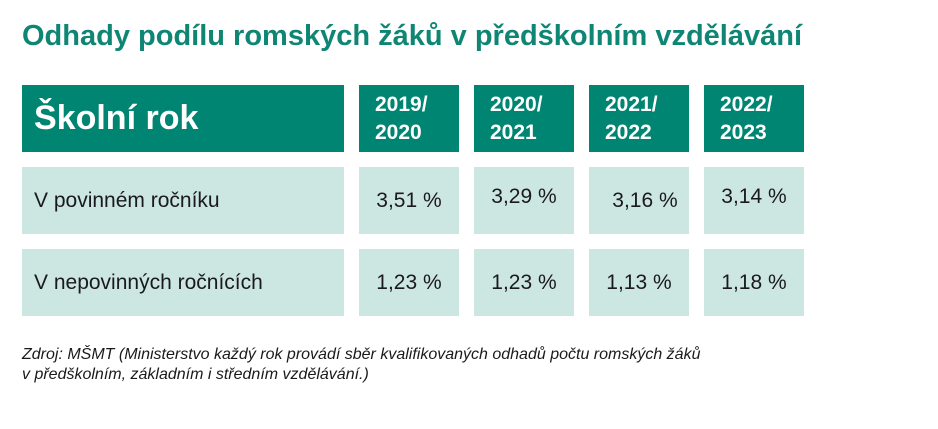 Image resolution: width=938 pixels, height=429 pixels. I want to click on header-year-2019-2020: 2019/ 2020, so click(409, 118).